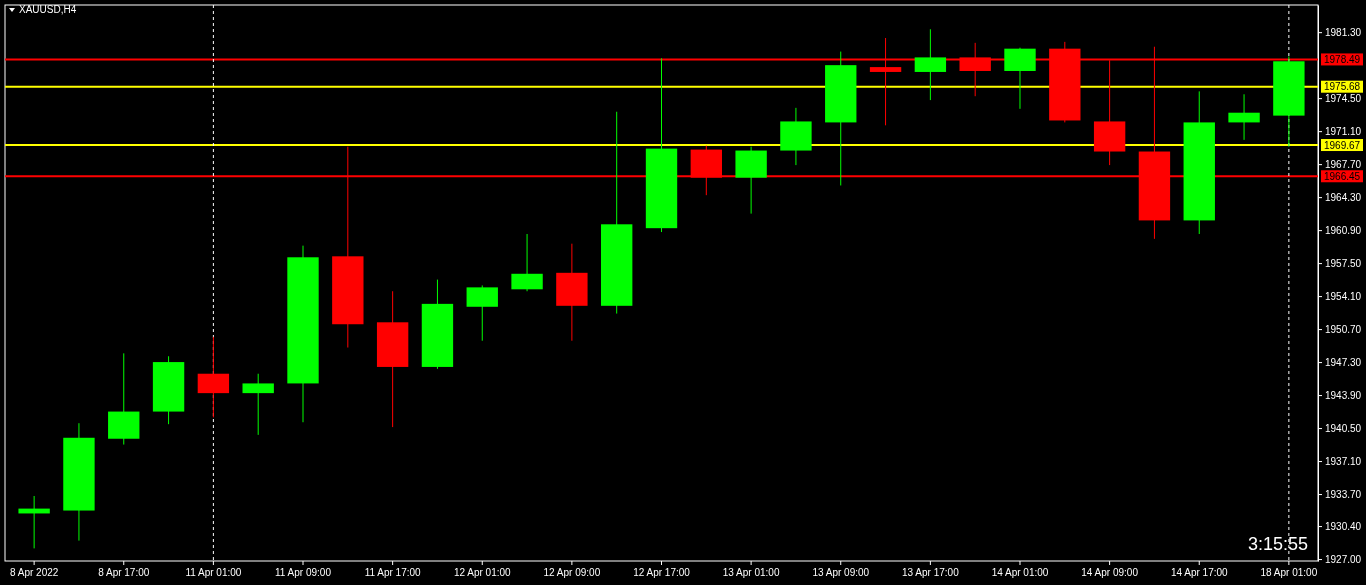 Image resolution: width=1366 pixels, height=585 pixels. I want to click on ref-line-label: 1975.68, so click(1342, 87).